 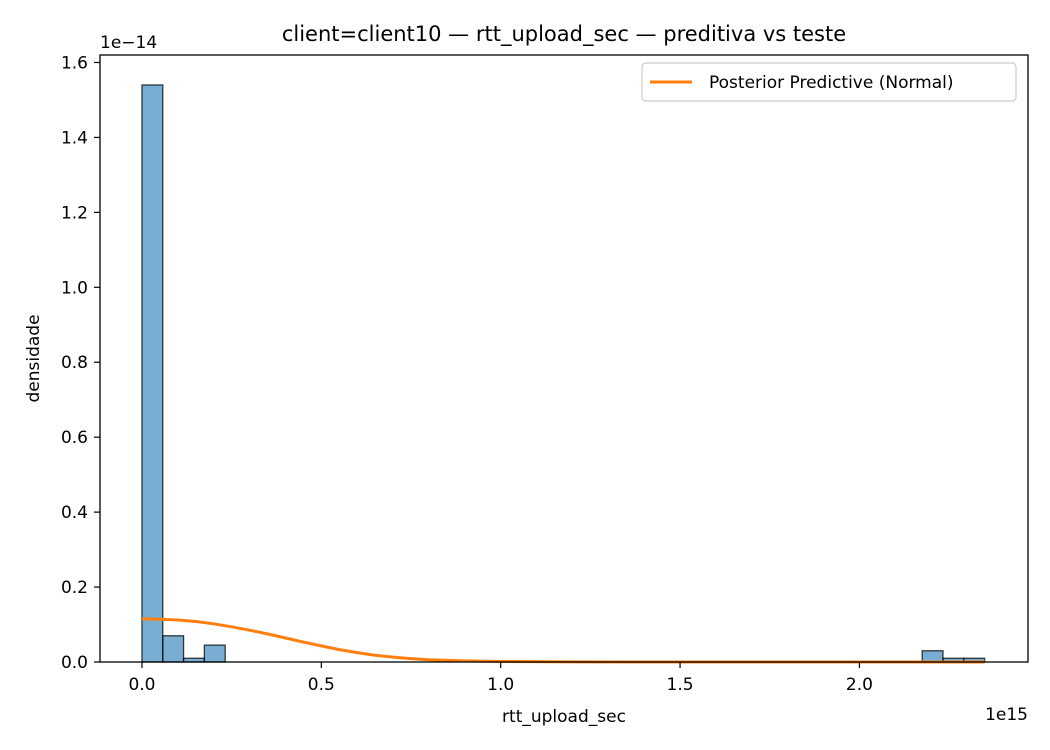 What do you see at coordinates (74, 588) in the screenshot?
I see `y-tick-label: 0.2` at bounding box center [74, 588].